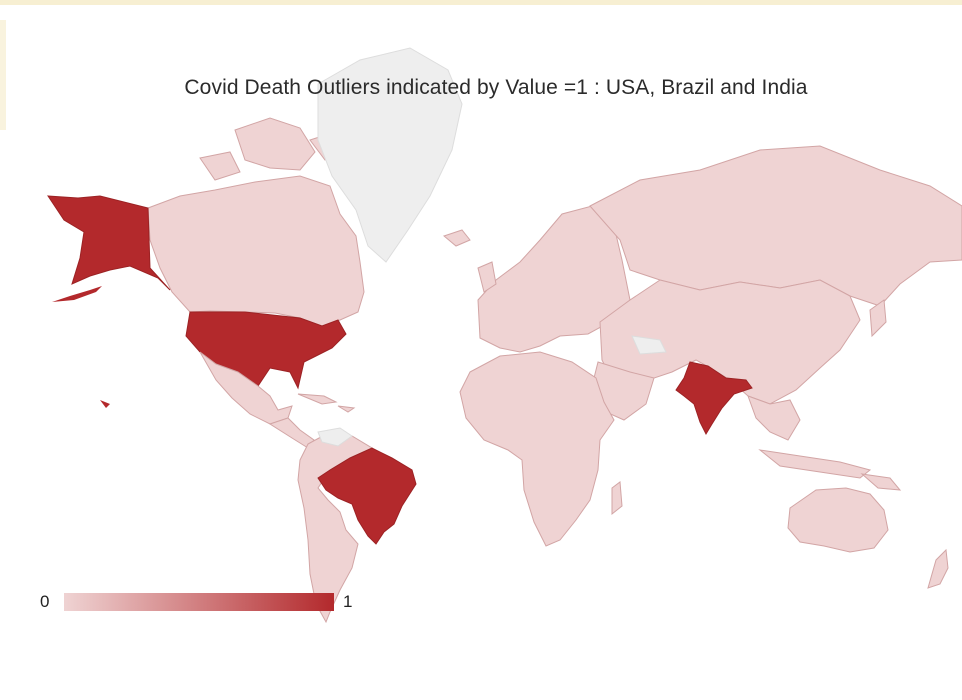 This screenshot has height=700, width=962. I want to click on region-turkmenistan-no-data, so click(649, 345).